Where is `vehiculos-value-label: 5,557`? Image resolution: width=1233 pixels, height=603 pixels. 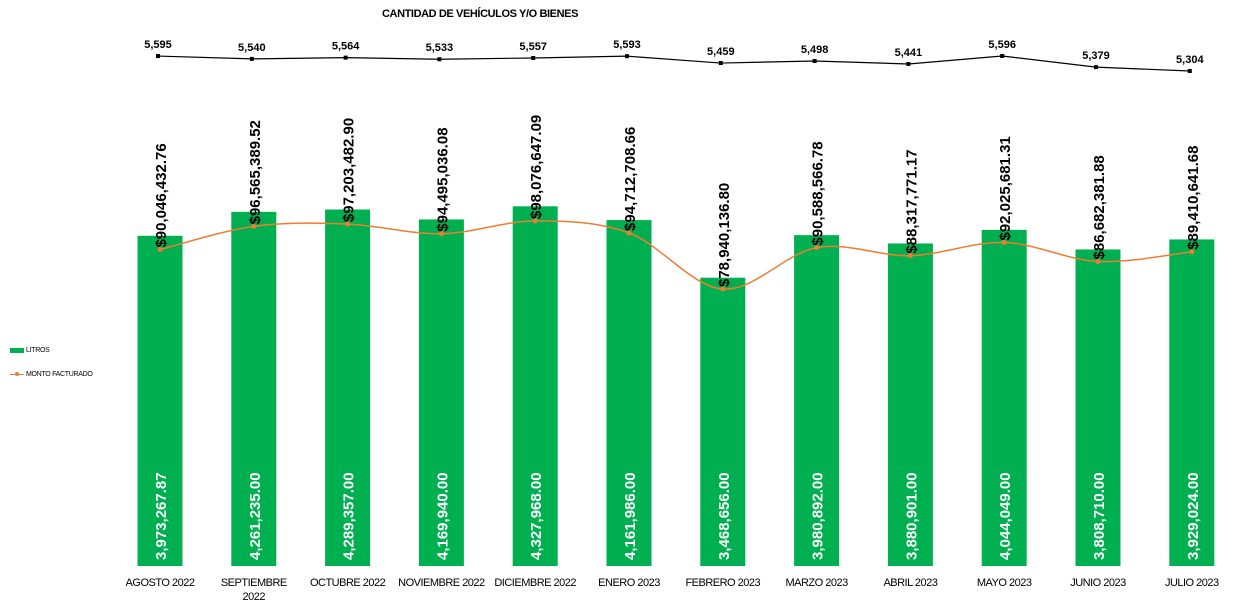
vehiculos-value-label: 5,557 is located at coordinates (533, 47).